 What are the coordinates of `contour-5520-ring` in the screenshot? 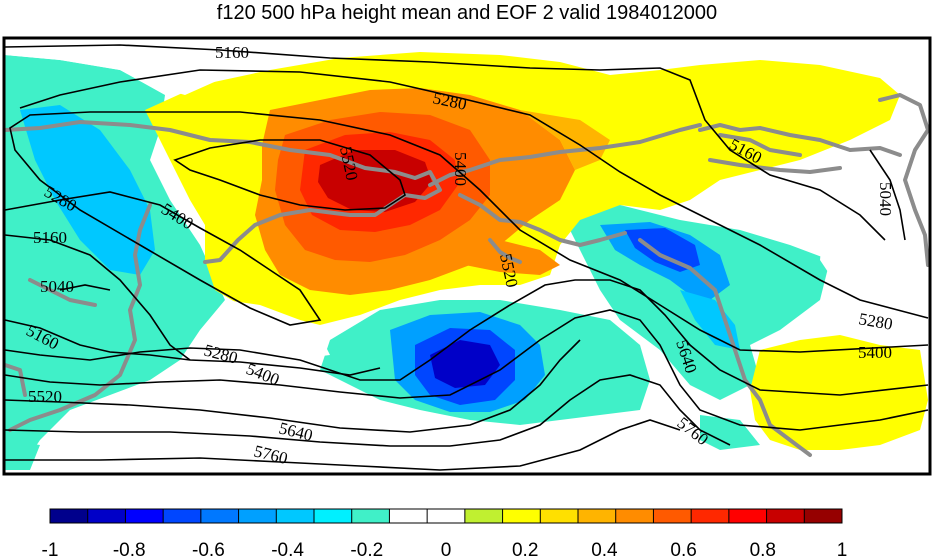 It's located at (289, 175).